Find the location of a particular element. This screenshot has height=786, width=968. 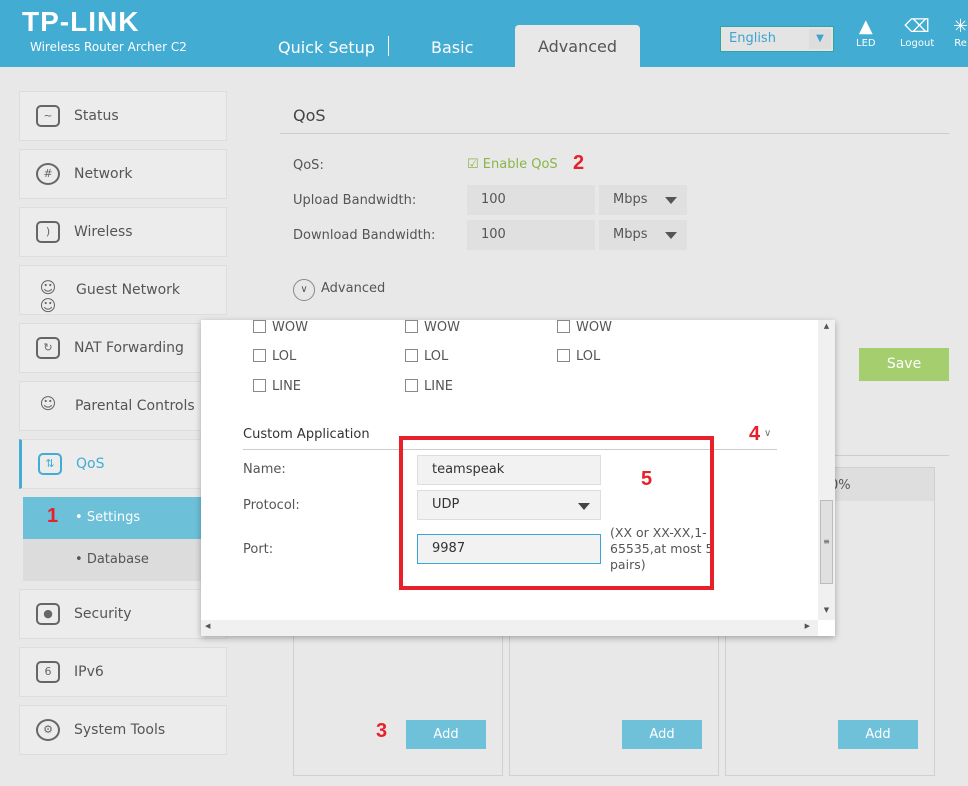

label: Database is located at coordinates (117, 559).